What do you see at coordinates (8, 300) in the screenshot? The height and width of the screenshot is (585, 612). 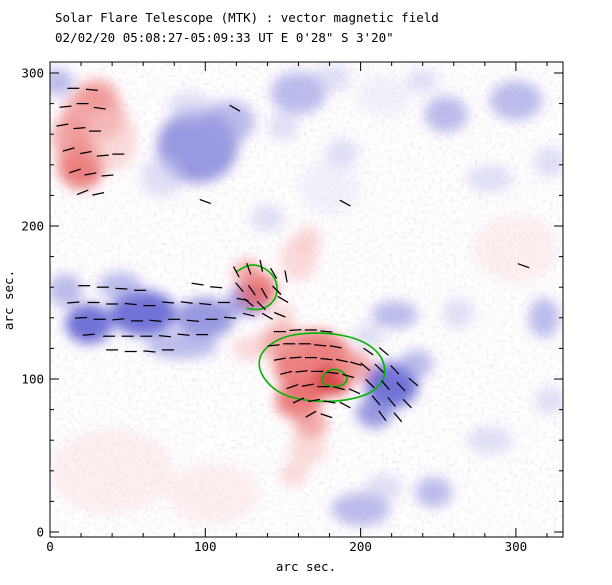 I see `y-axis-label: arc sec.` at bounding box center [8, 300].